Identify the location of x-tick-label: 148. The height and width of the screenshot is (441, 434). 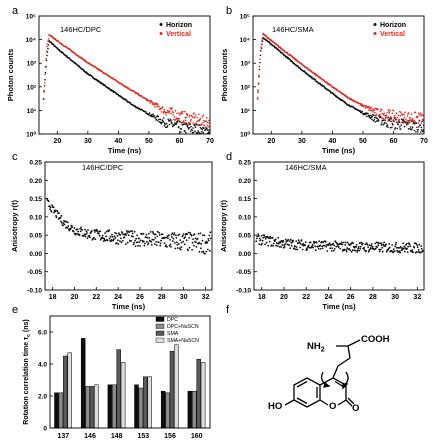
(117, 436).